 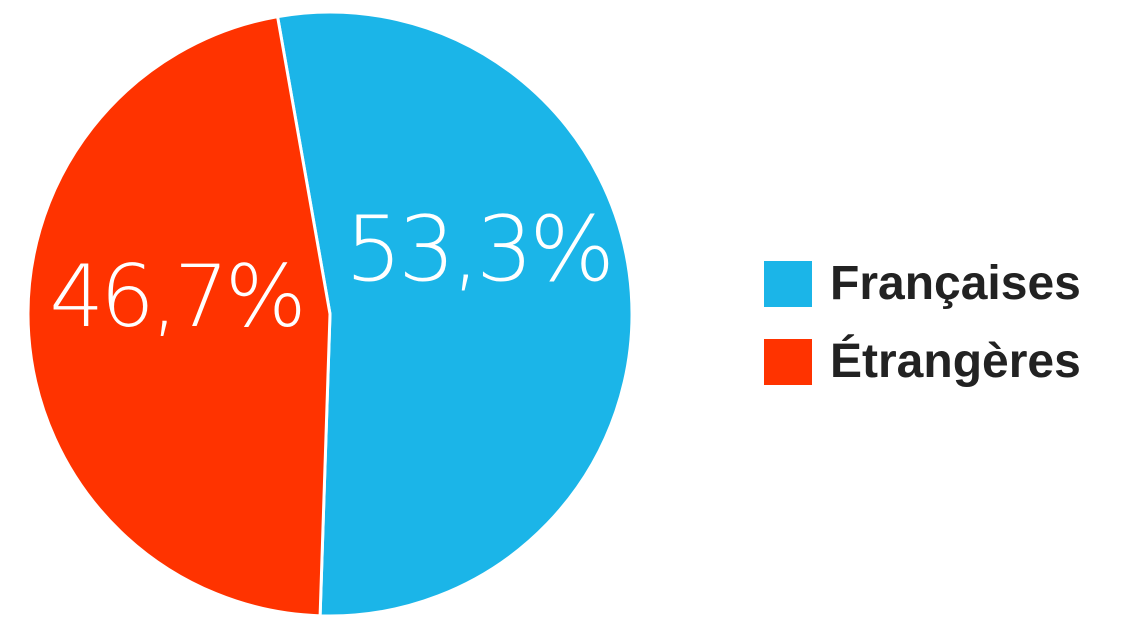 What do you see at coordinates (955, 283) in the screenshot?
I see `legend-label-francaises: Françaises` at bounding box center [955, 283].